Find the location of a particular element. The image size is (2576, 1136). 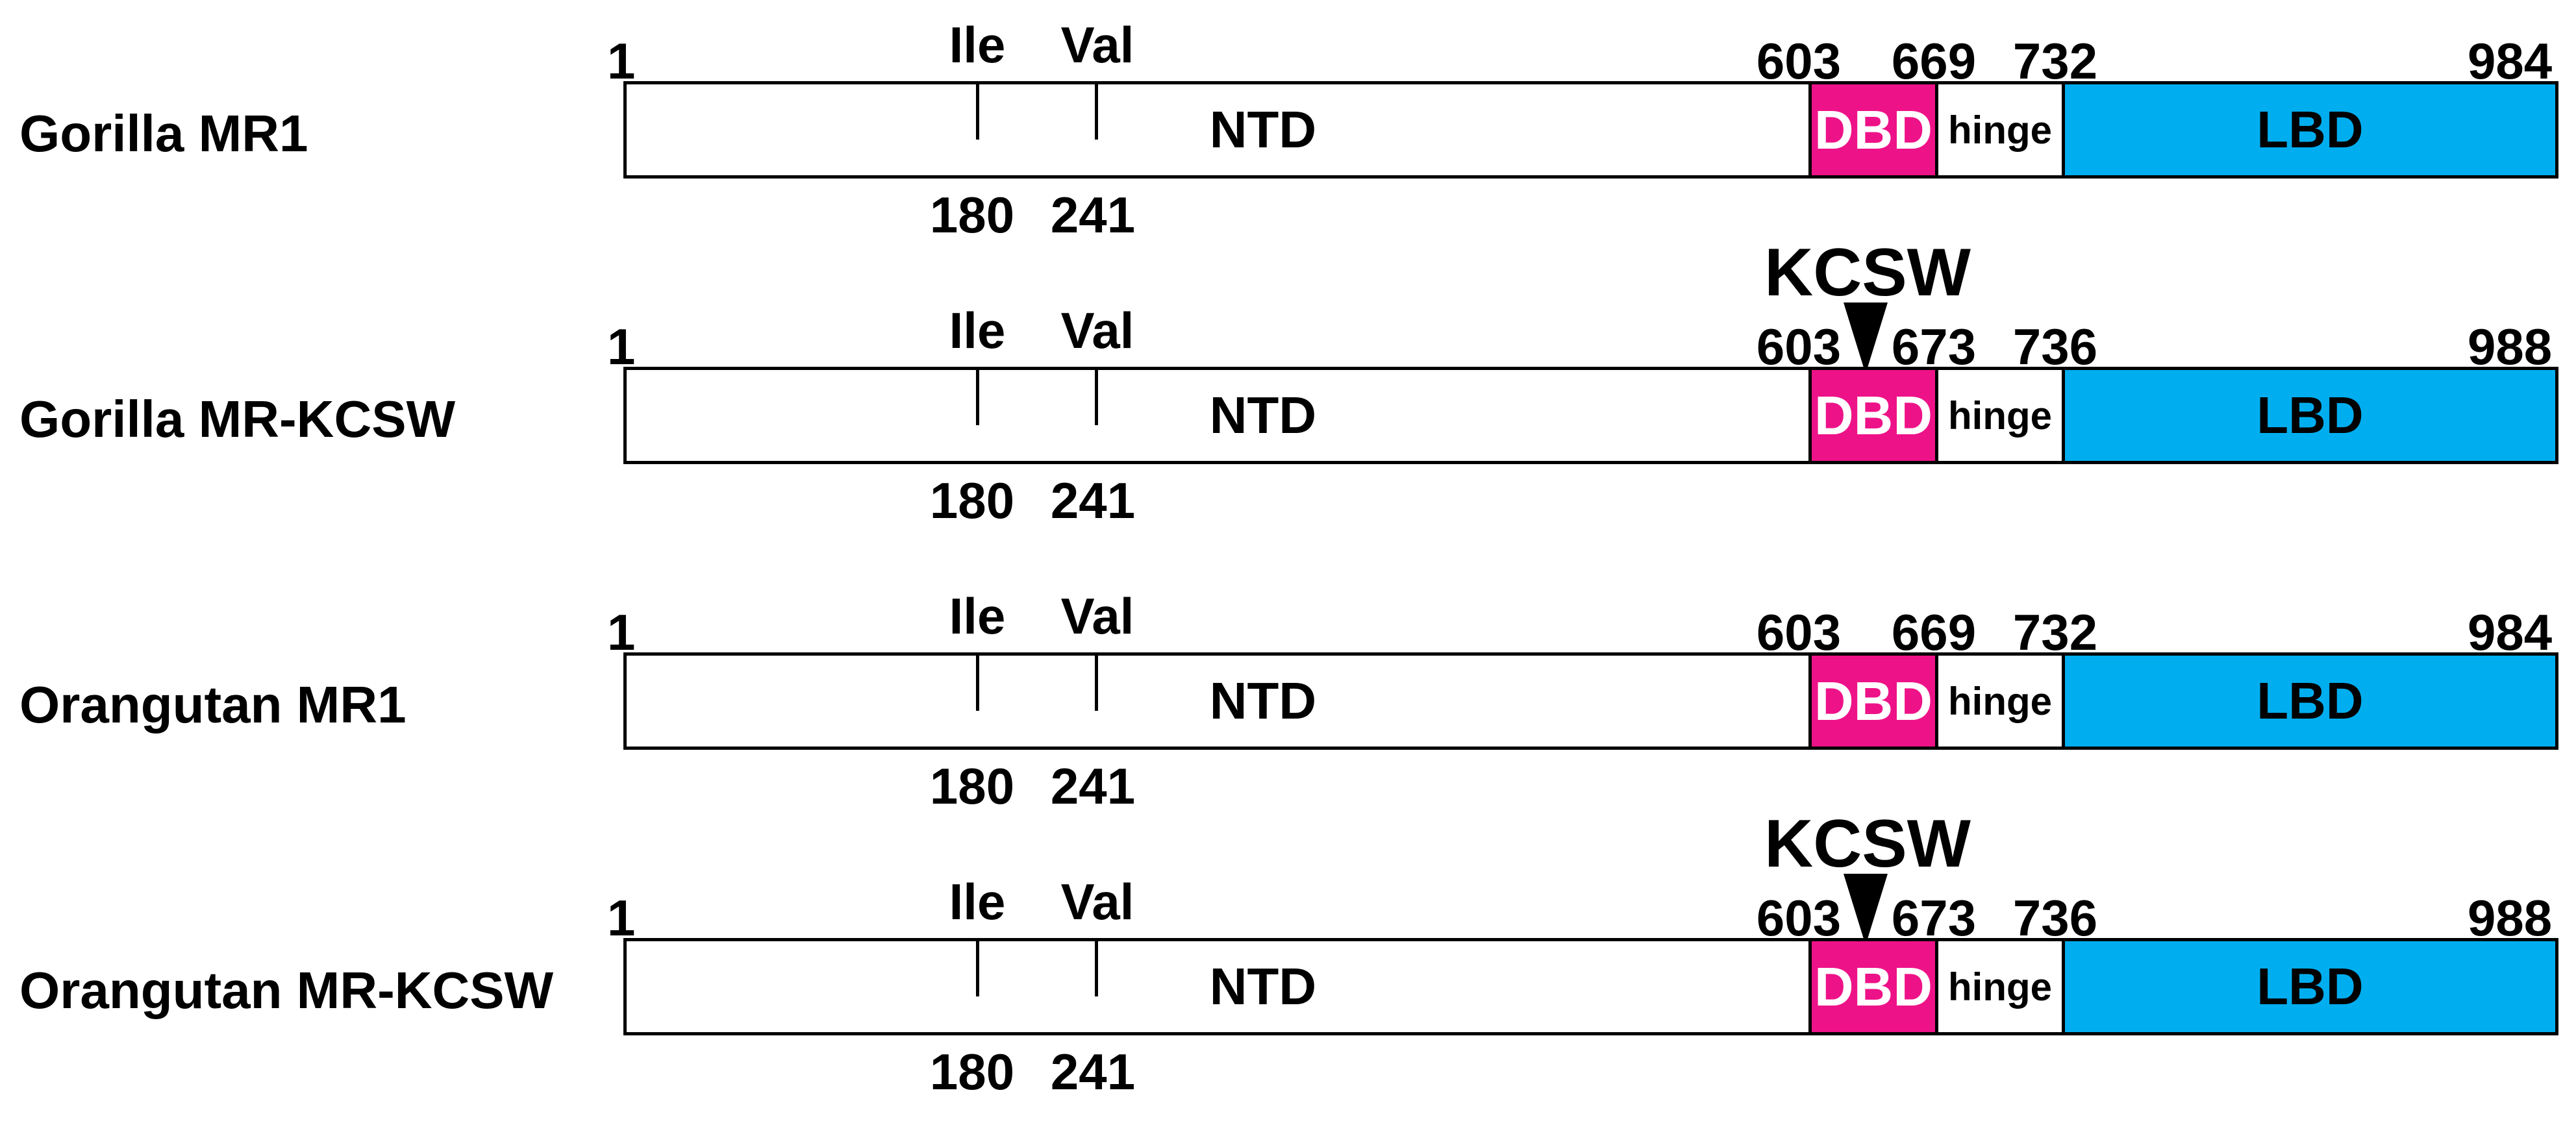

row-label: Orangutan MR1 is located at coordinates (212, 705).